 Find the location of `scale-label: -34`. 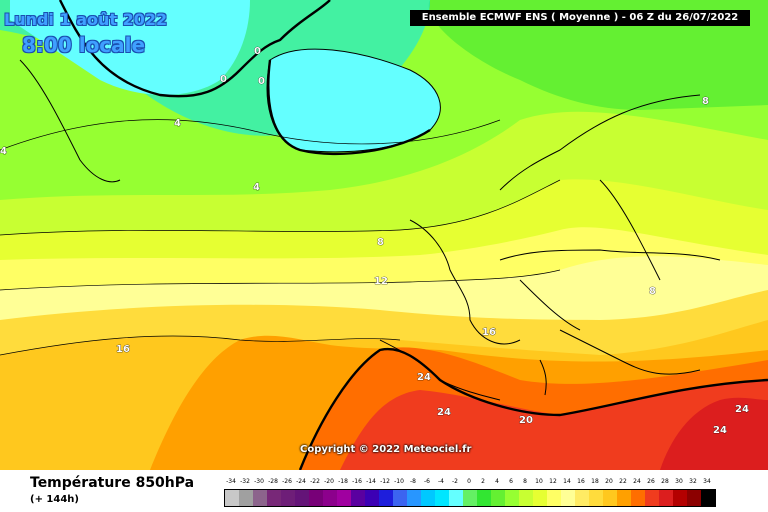

scale-label: -34 is located at coordinates (231, 481).